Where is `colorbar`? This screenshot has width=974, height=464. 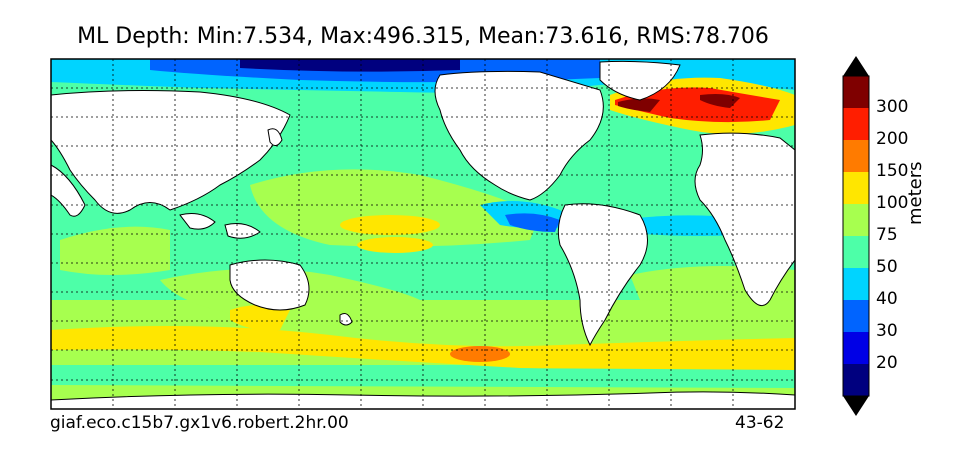 colorbar is located at coordinates (856, 236).